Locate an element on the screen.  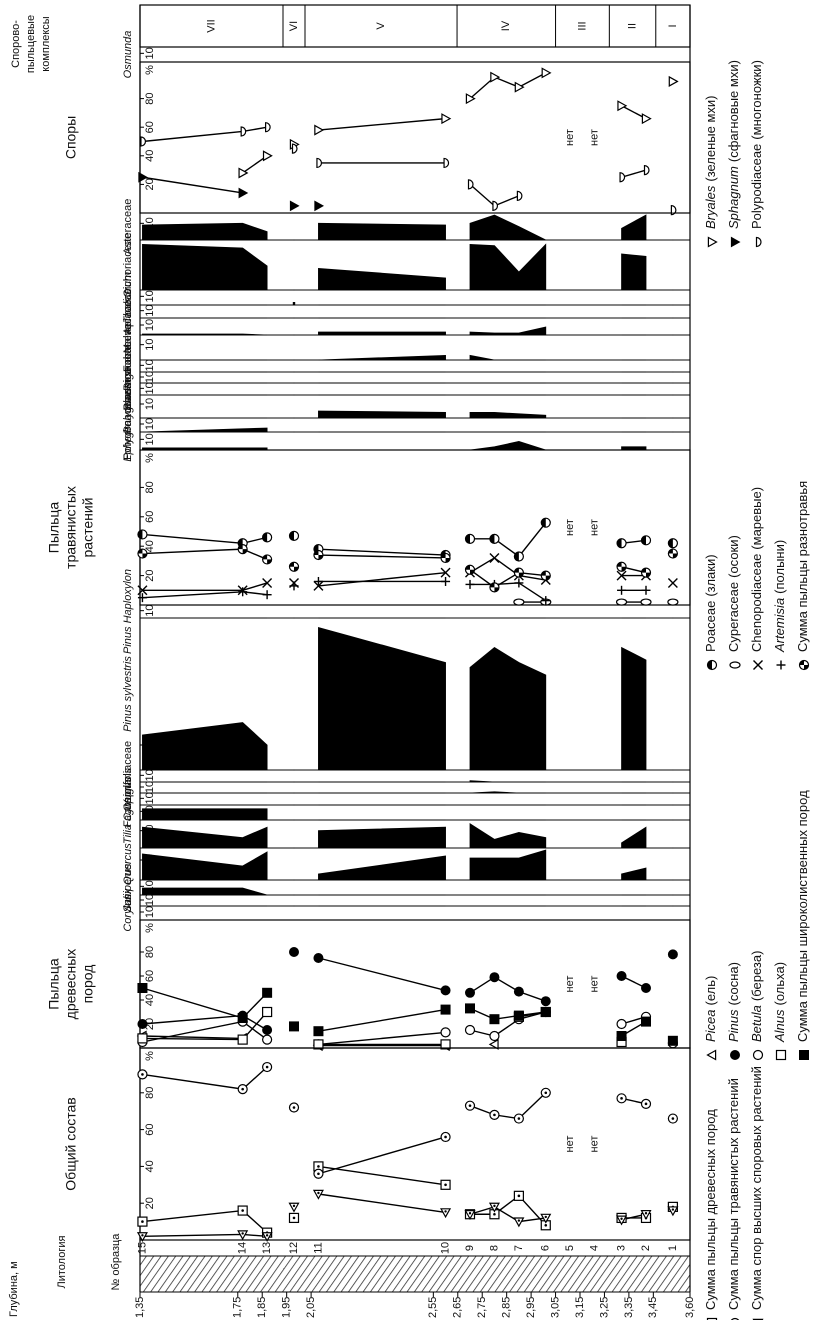
sample-label: 13 is located at coordinates (267, 1248).